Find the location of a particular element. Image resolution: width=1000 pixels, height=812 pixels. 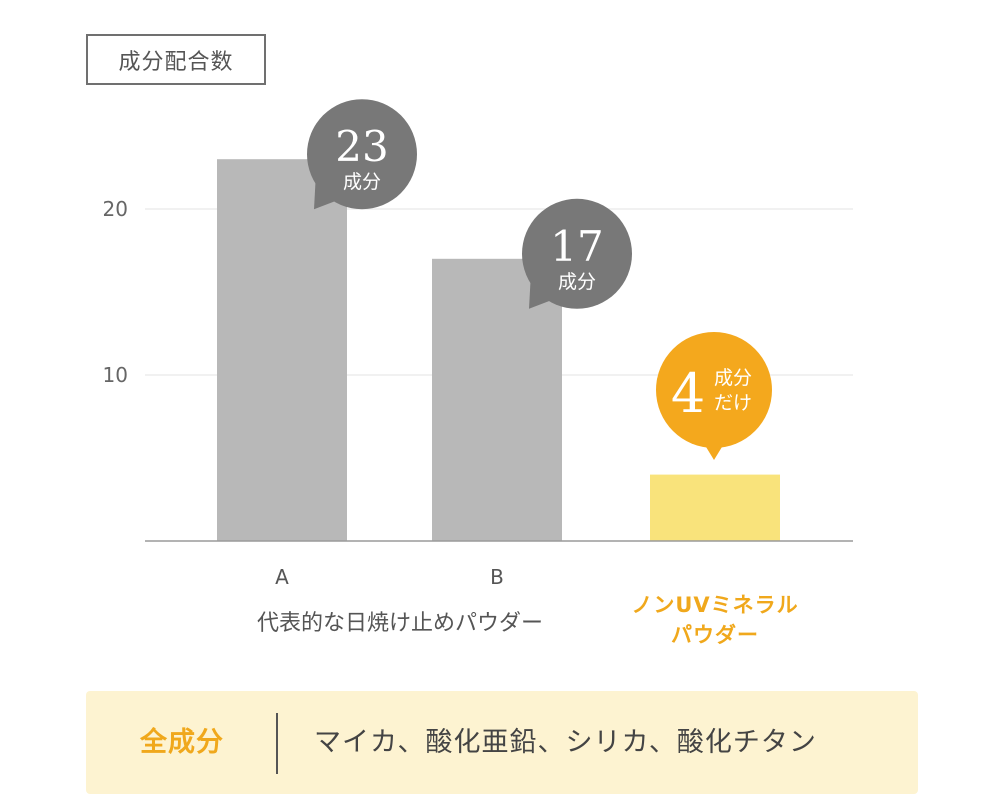

callout-unit-highlight: だけ is located at coordinates (733, 403).